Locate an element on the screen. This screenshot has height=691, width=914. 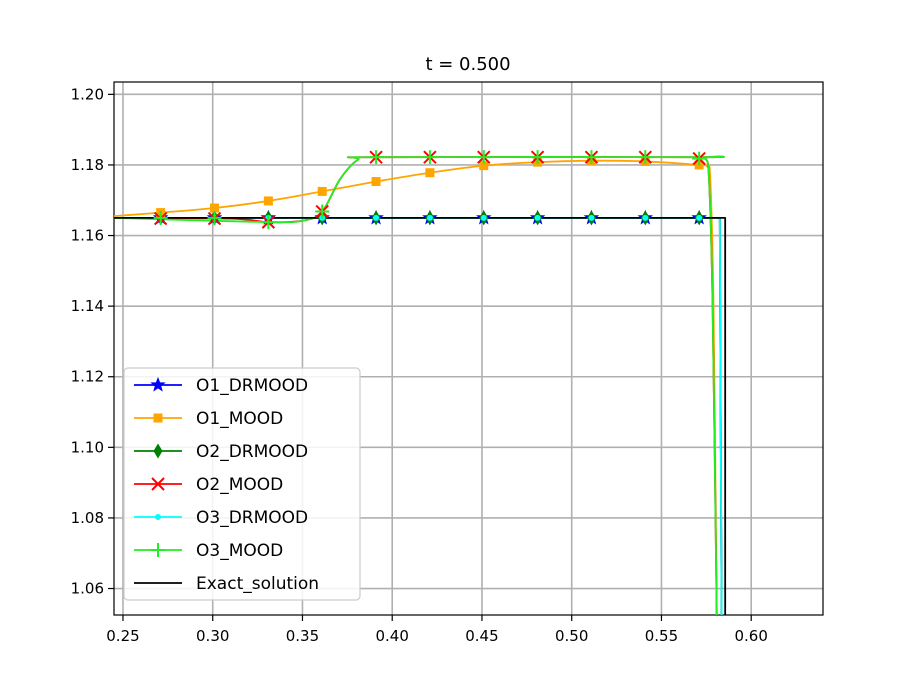
legend-label: O1_DRMOOD is located at coordinates (252, 386).